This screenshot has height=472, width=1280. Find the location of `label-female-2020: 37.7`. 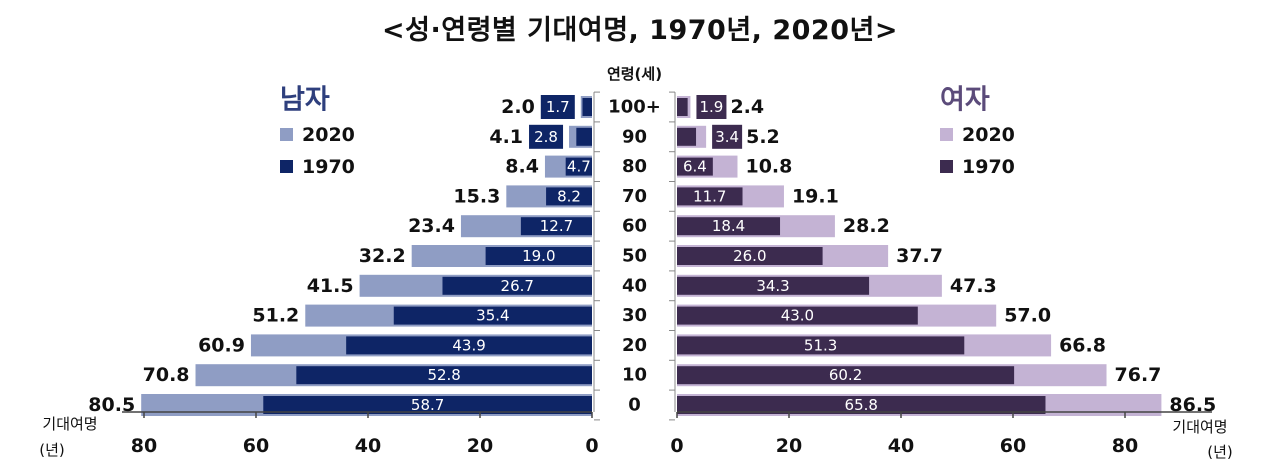

label-female-2020: 37.7 is located at coordinates (919, 256).